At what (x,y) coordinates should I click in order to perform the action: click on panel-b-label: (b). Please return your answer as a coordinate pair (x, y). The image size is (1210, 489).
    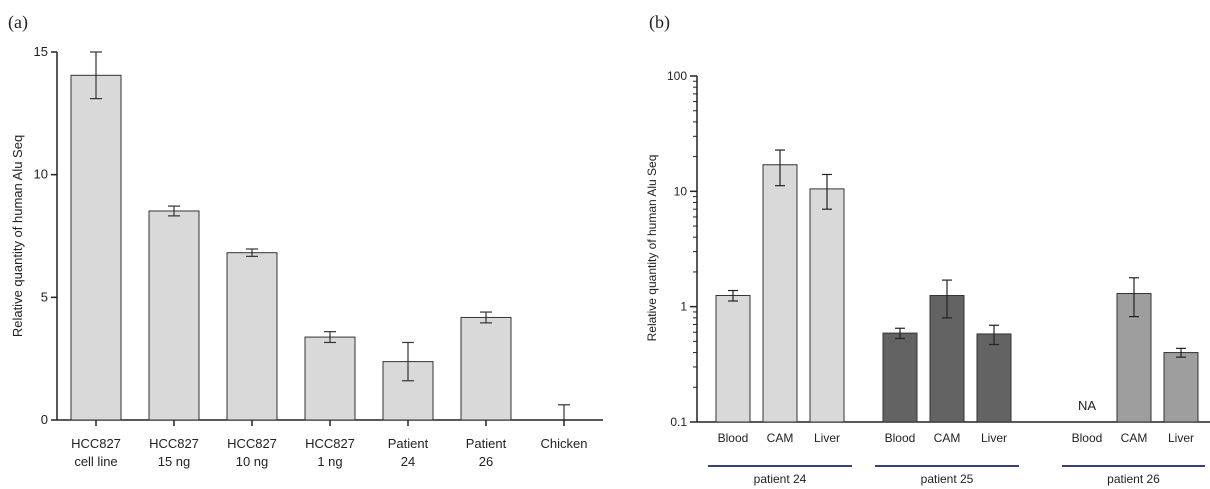
    Looking at the image, I should click on (659, 22).